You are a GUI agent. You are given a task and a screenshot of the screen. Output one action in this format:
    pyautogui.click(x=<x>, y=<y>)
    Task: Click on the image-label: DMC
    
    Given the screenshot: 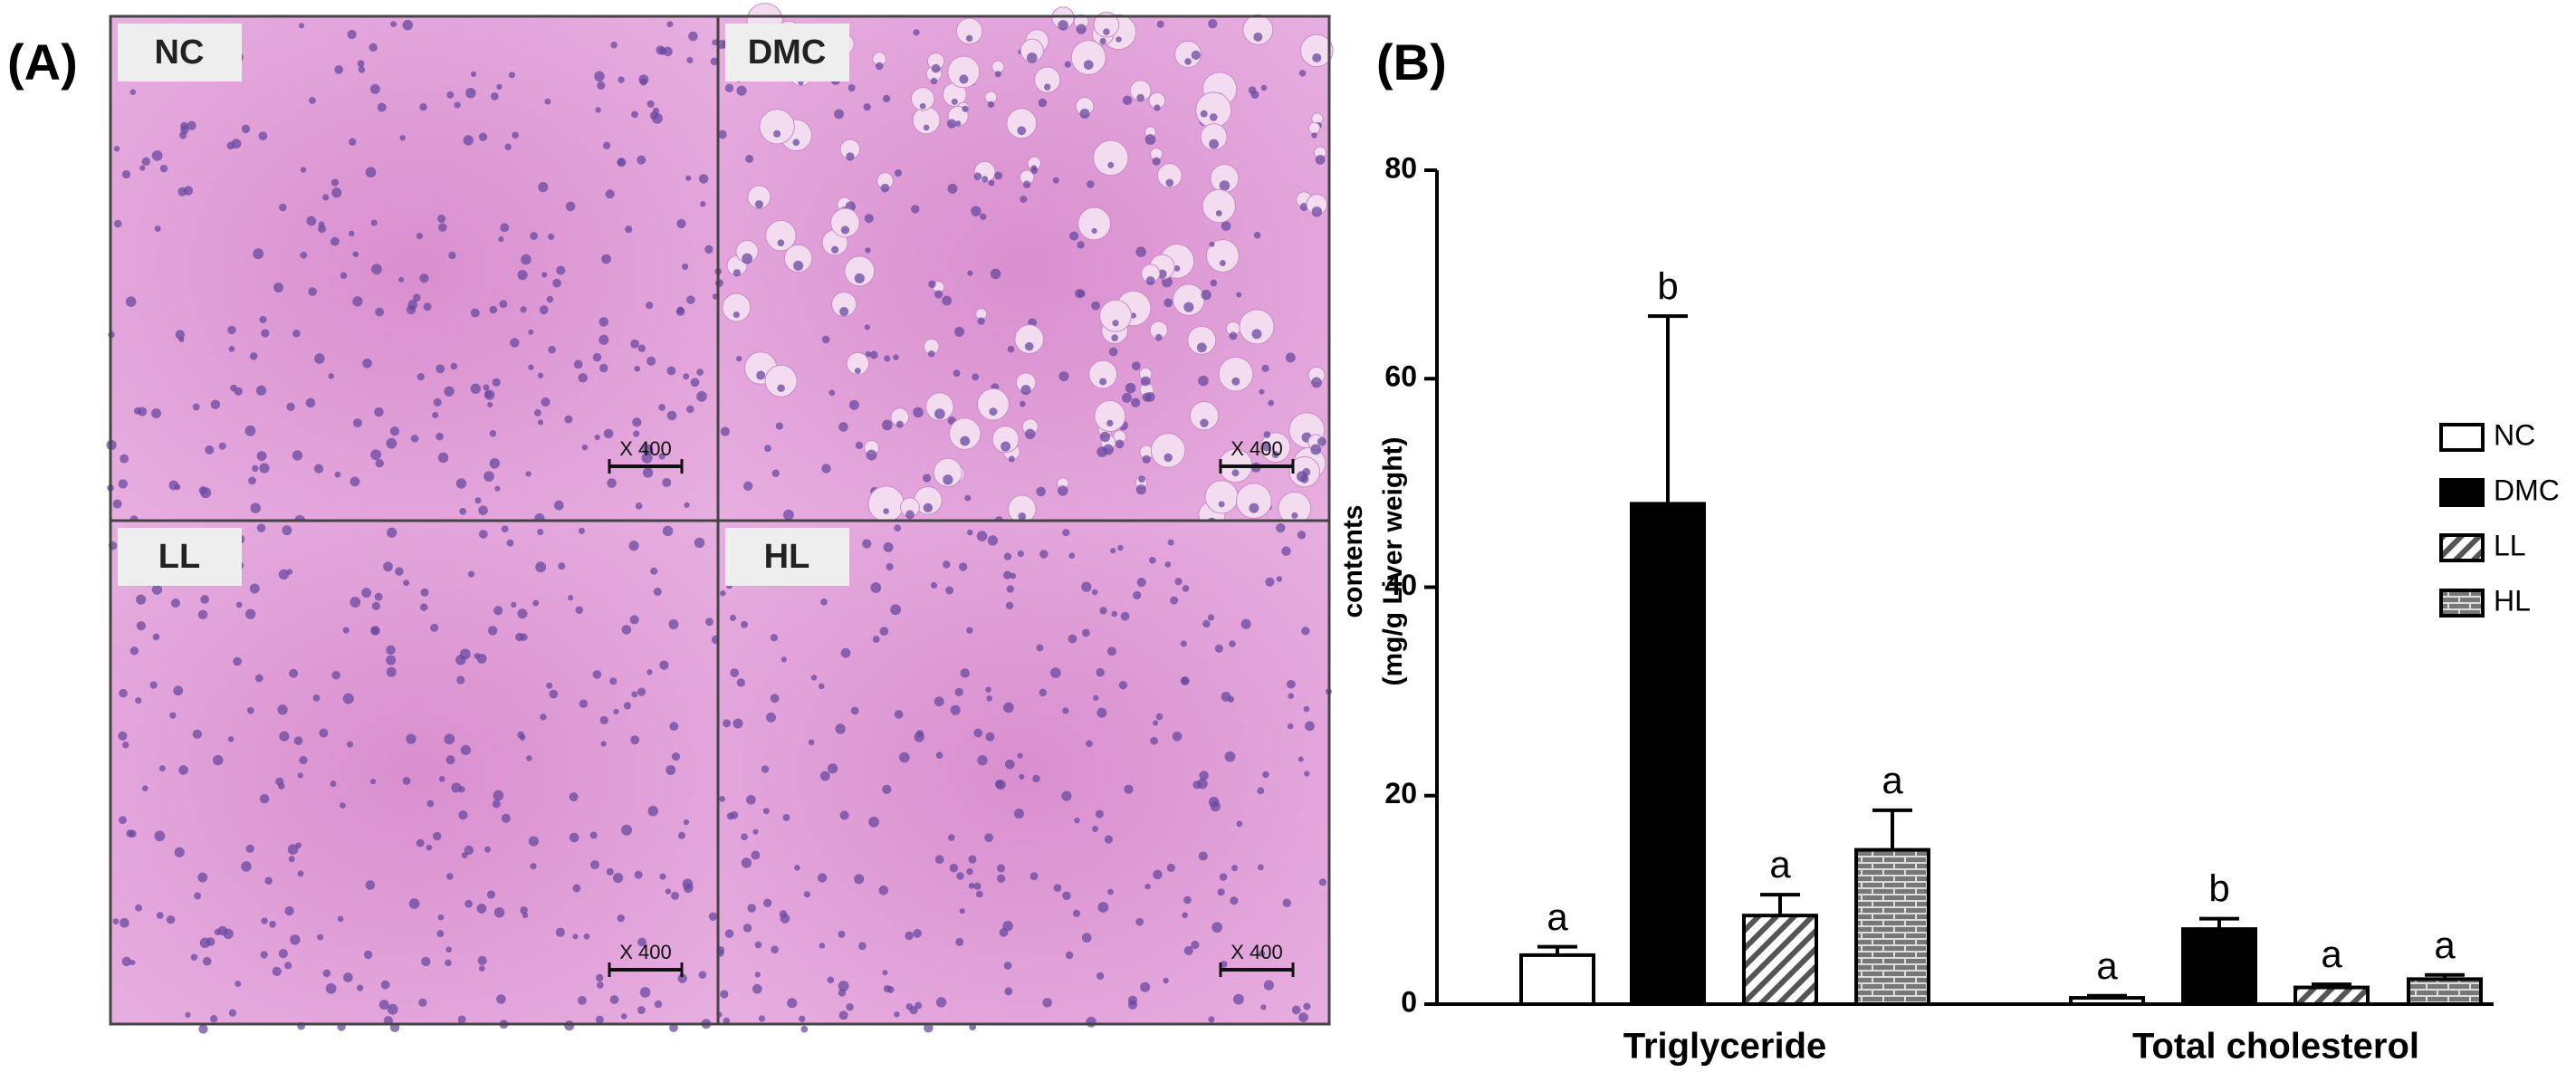 What is the action you would take?
    pyautogui.click(x=787, y=53)
    